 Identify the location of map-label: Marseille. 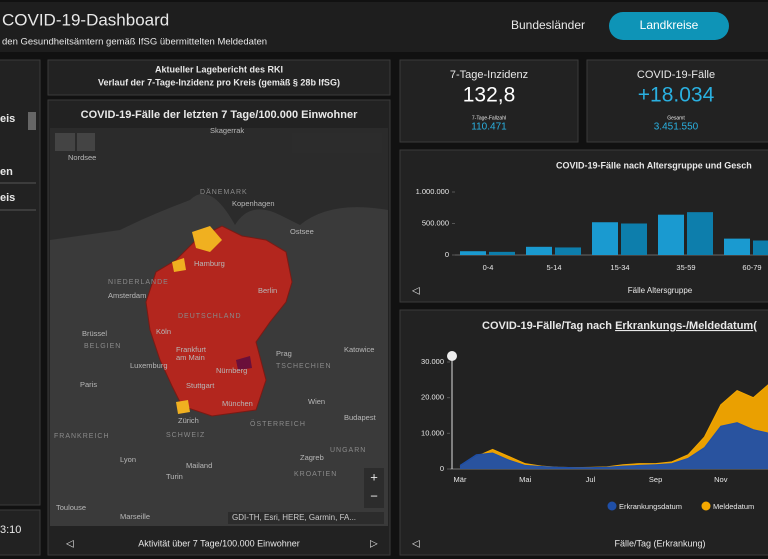
(135, 516).